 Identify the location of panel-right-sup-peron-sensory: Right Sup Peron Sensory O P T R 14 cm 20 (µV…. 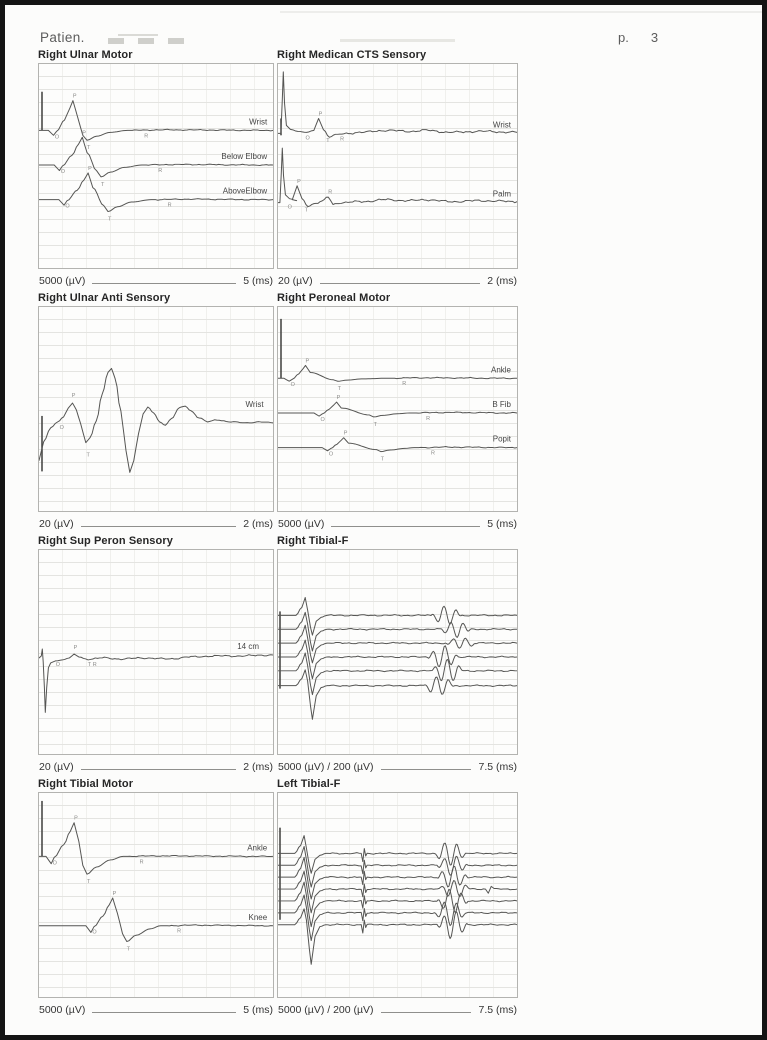
(156, 656).